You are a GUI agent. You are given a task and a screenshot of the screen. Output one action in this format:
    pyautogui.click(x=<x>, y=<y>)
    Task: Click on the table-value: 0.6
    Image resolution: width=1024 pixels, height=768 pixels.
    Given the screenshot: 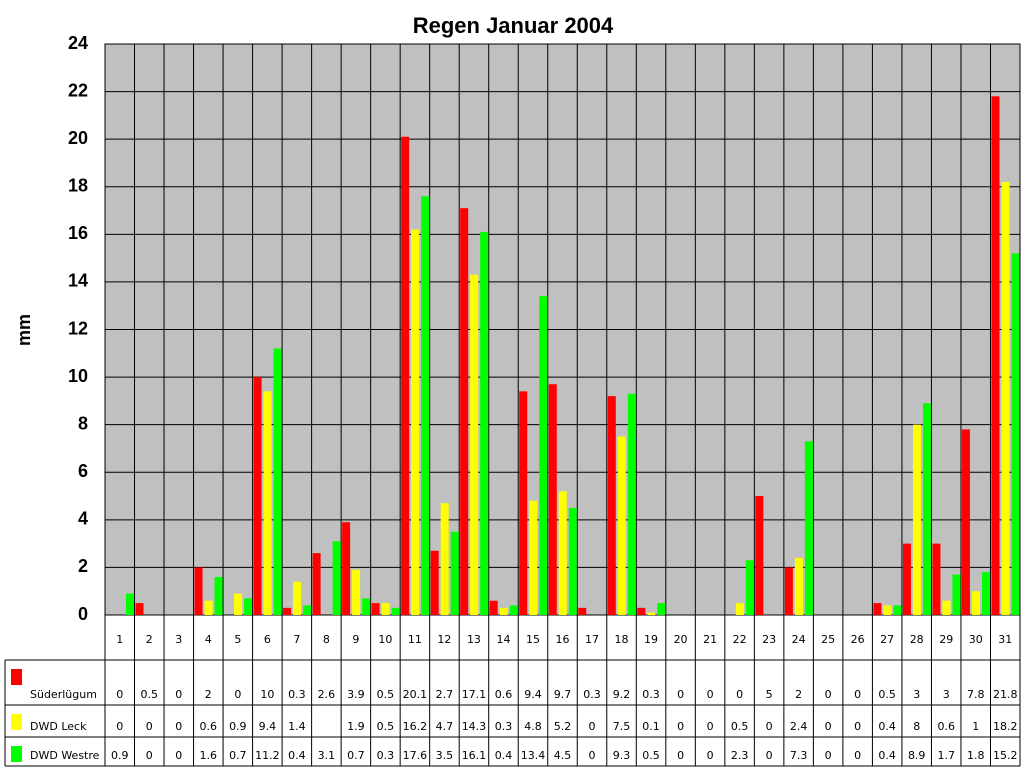 What is the action you would take?
    pyautogui.click(x=504, y=694)
    